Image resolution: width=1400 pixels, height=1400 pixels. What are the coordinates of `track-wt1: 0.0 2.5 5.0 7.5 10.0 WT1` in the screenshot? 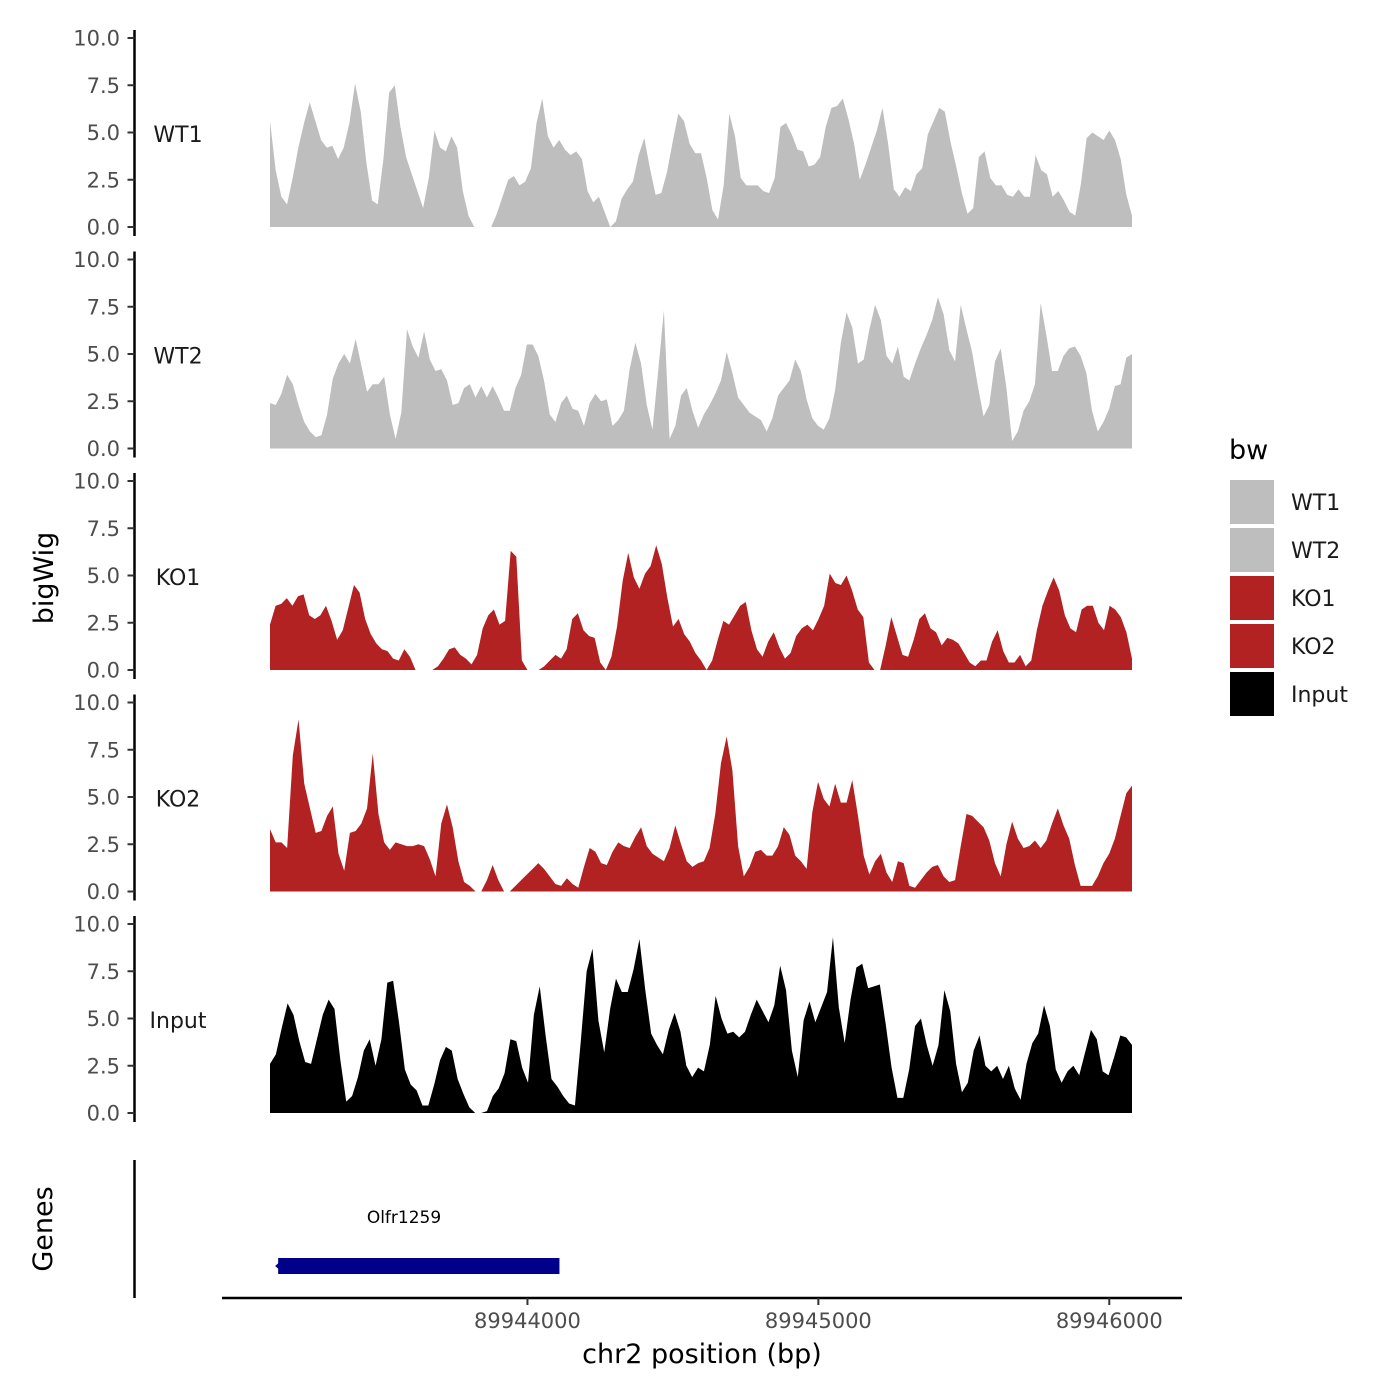 It's located at (602, 133).